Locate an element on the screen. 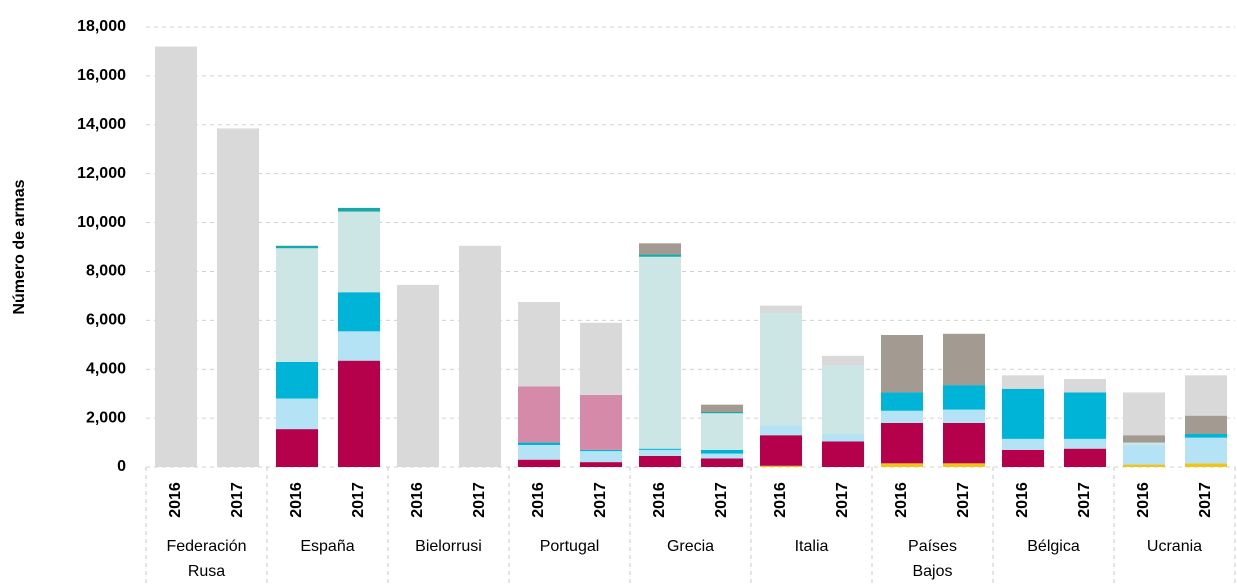 The width and height of the screenshot is (1237, 585). y-tick-label: 0 is located at coordinates (121, 466).